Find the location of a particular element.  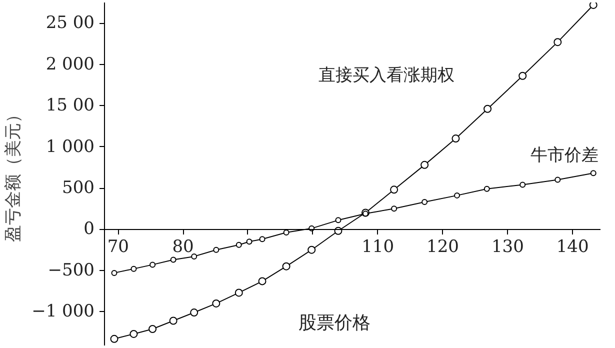

y-tick-label: 500 is located at coordinates (78, 188).